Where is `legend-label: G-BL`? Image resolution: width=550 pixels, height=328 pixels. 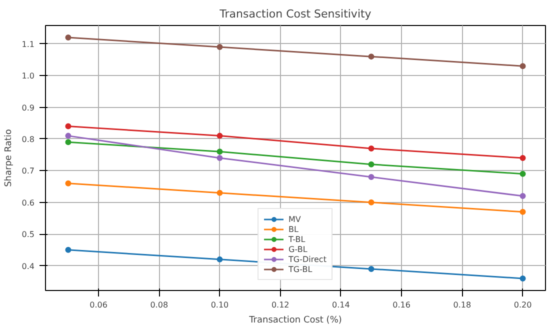 legend-label: G-BL is located at coordinates (298, 249).